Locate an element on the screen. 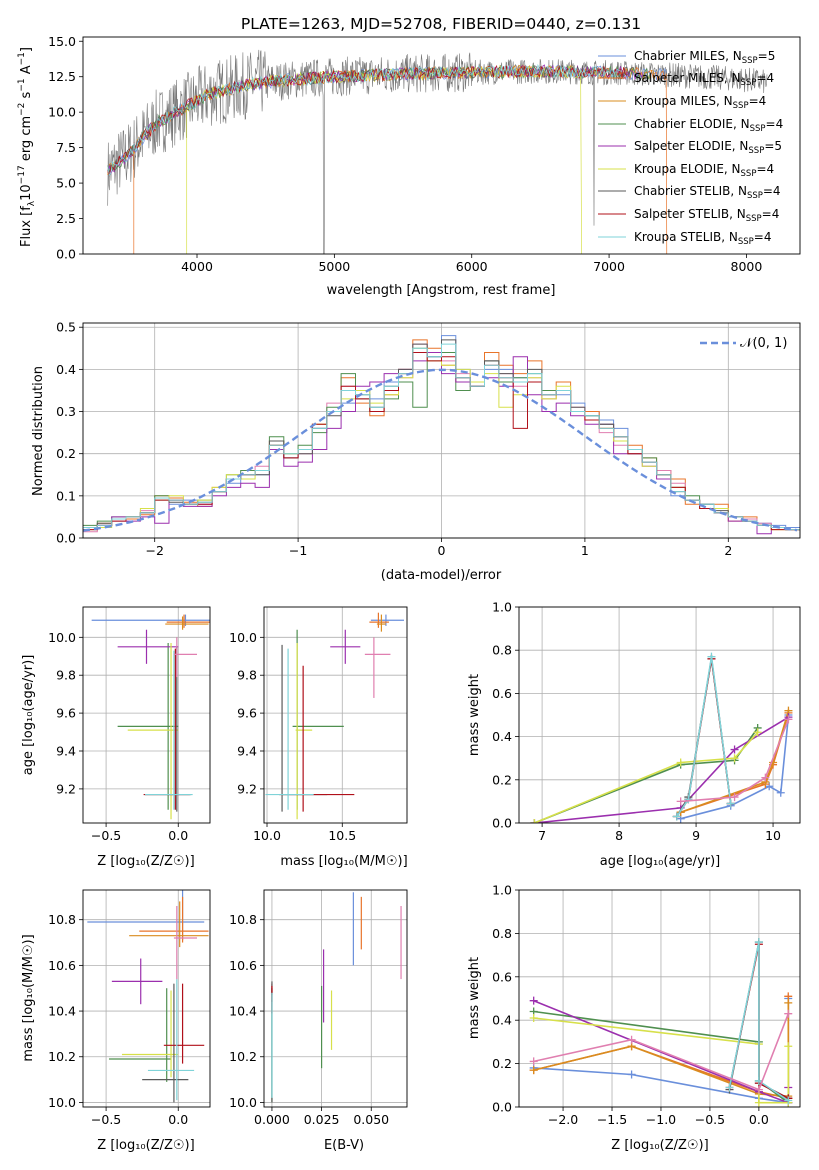  y-tick-label: 10.8 is located at coordinates (243, 919).